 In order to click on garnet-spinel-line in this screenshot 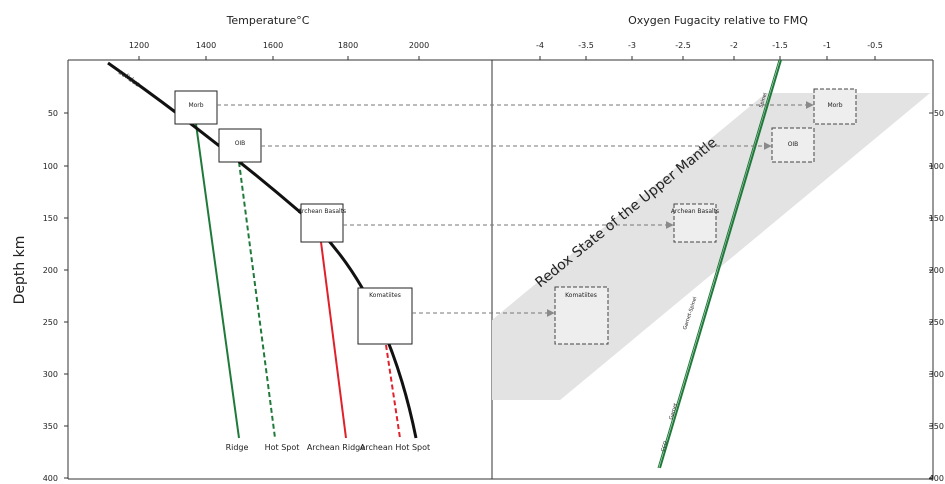, I will do `click(720, 264)`.